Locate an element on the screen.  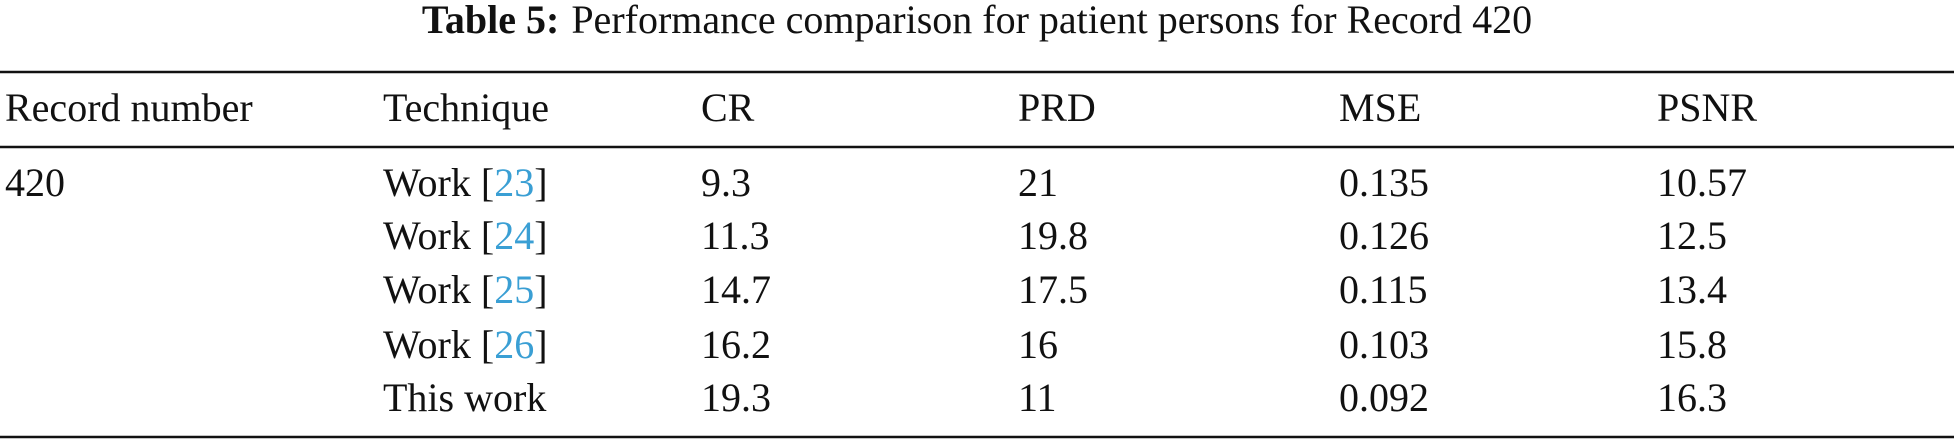
cell: 11.3 is located at coordinates (735, 235).